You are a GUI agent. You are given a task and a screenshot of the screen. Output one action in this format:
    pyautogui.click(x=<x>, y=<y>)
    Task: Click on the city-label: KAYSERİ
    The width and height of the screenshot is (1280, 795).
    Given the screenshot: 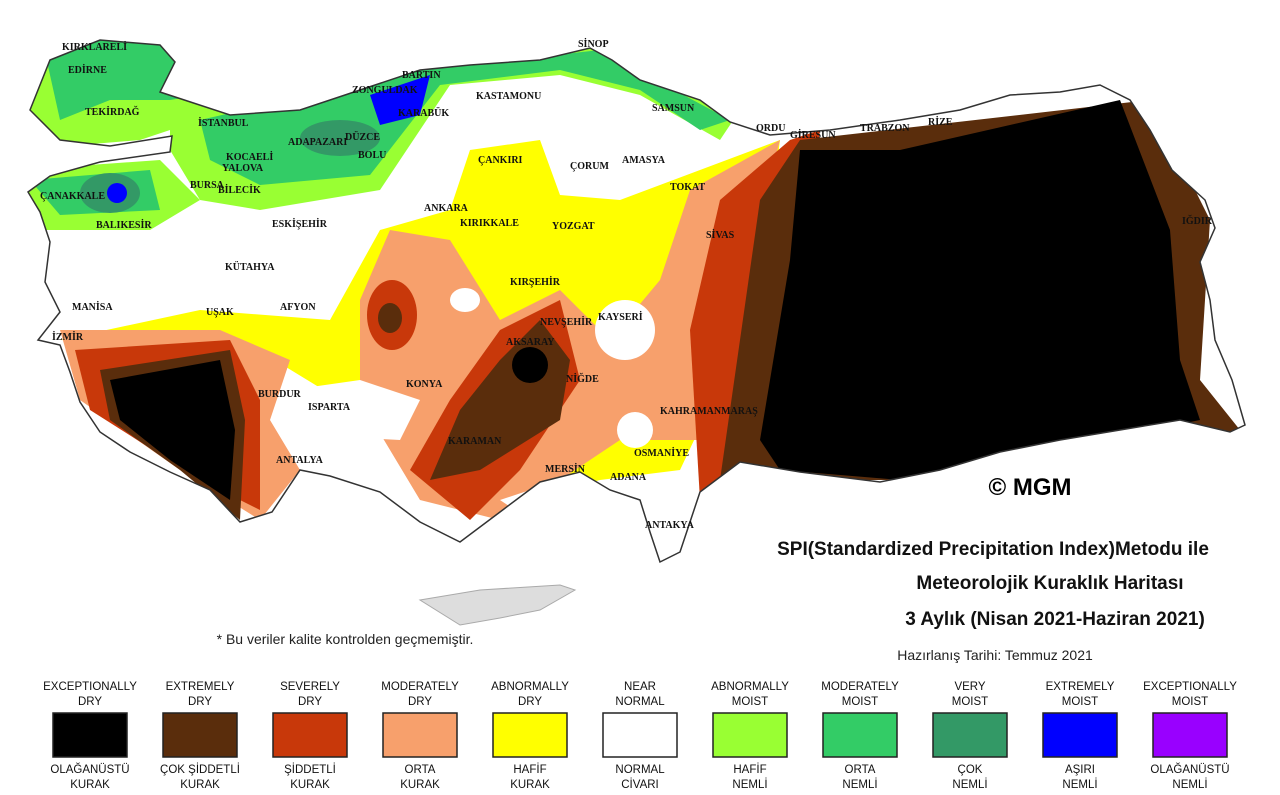 What is the action you would take?
    pyautogui.click(x=620, y=317)
    